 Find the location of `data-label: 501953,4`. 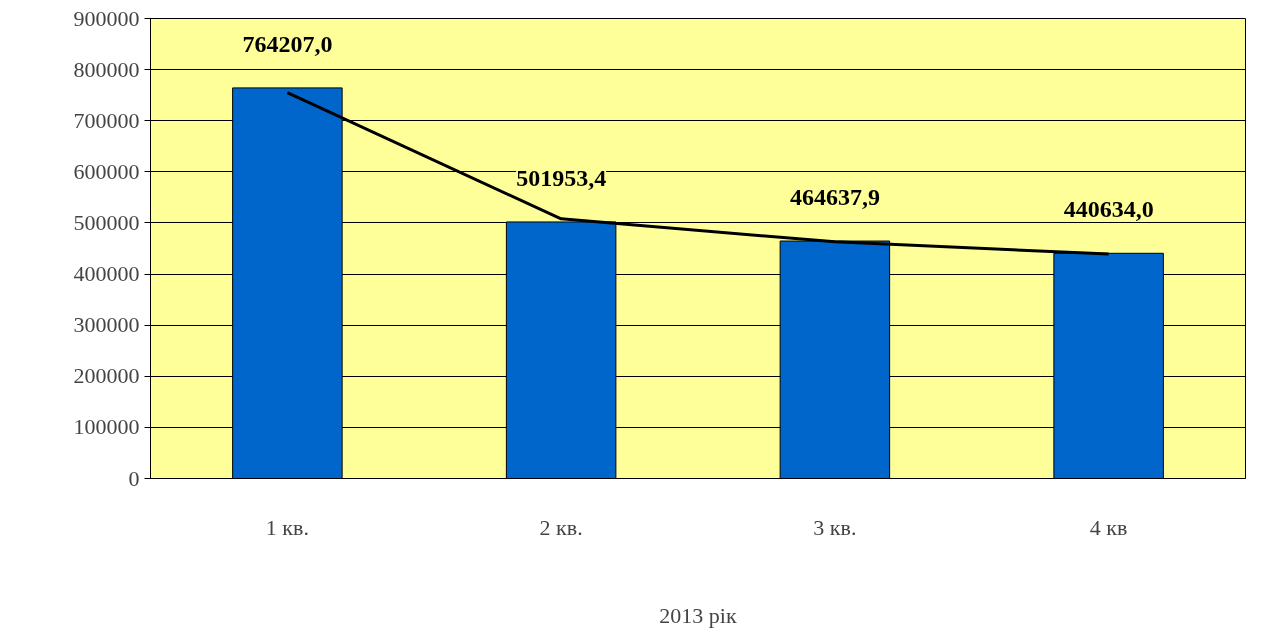

data-label: 501953,4 is located at coordinates (561, 177).